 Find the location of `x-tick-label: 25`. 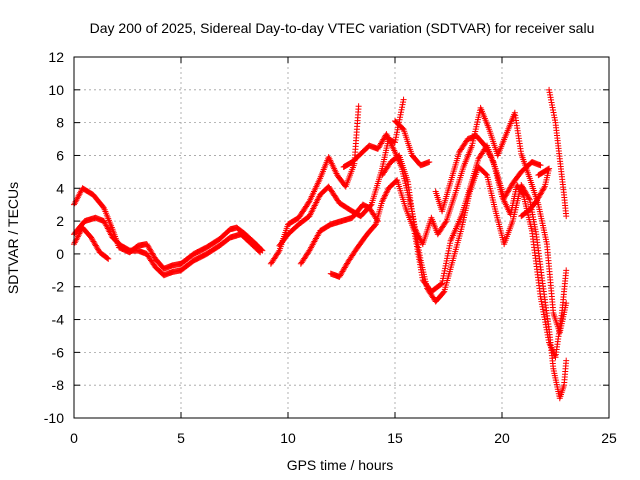

x-tick-label: 25 is located at coordinates (609, 438).